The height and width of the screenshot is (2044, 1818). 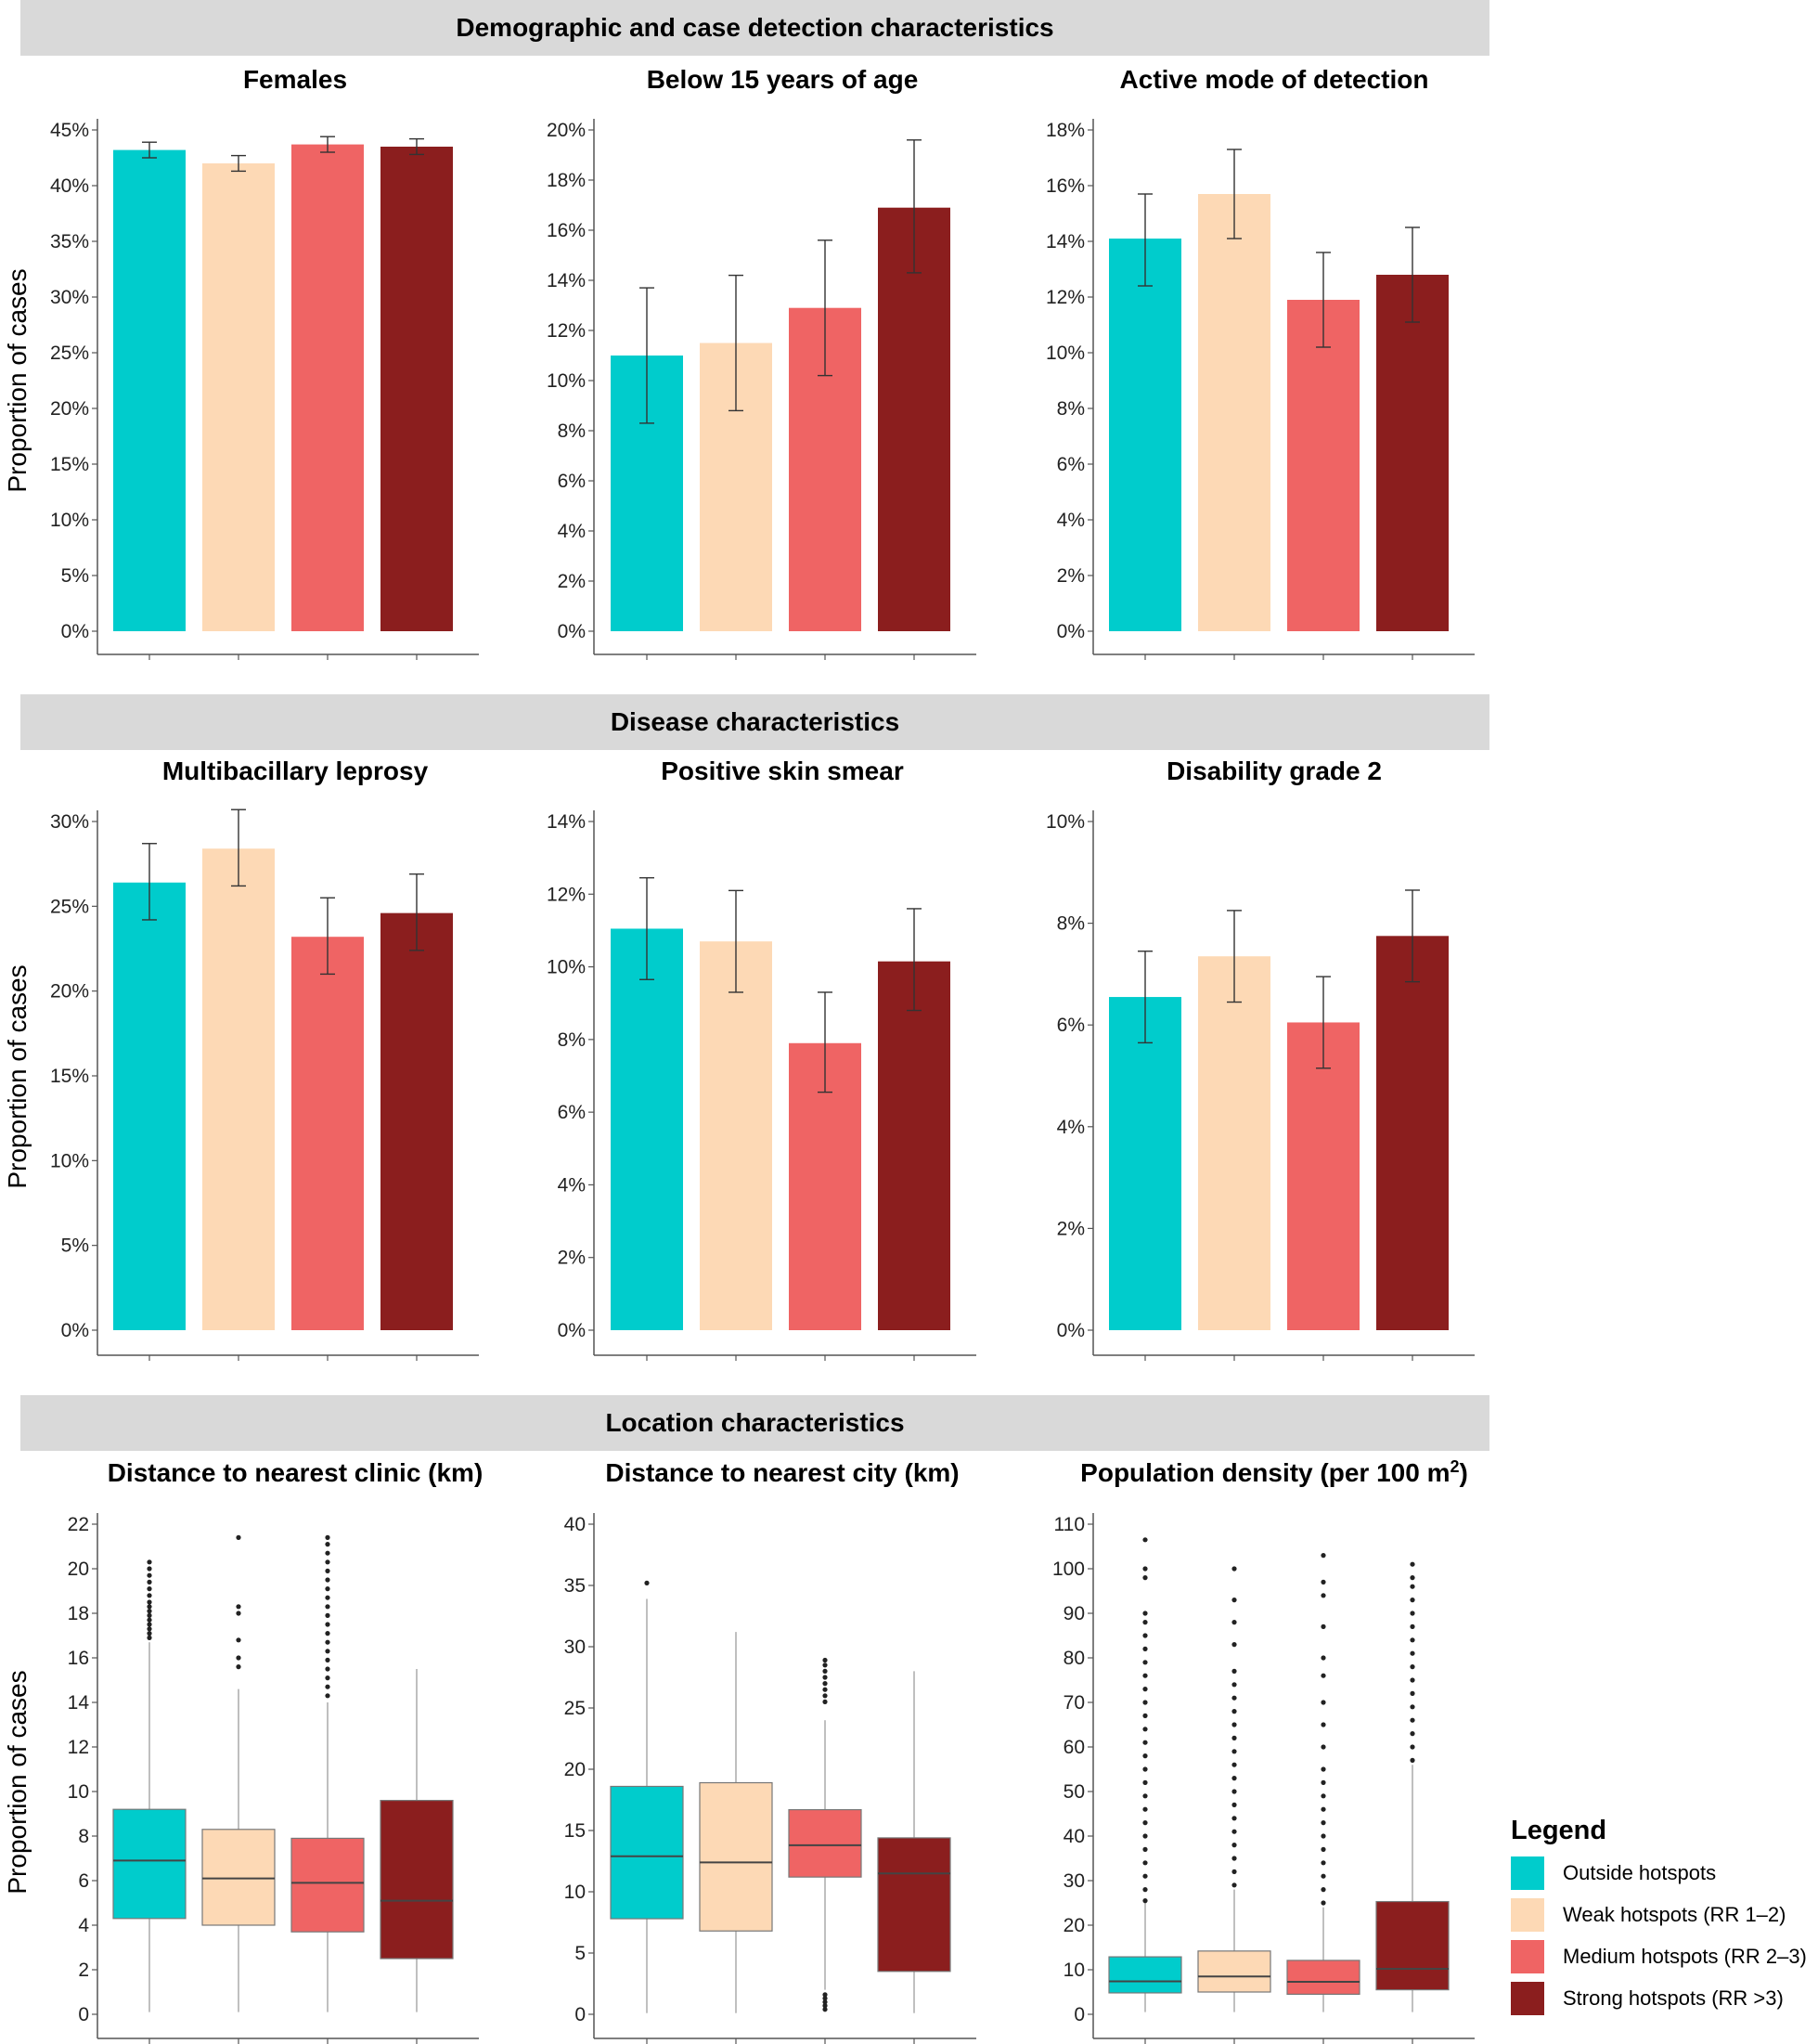 I want to click on y-tick-label: 6%, so click(x=572, y=1113).